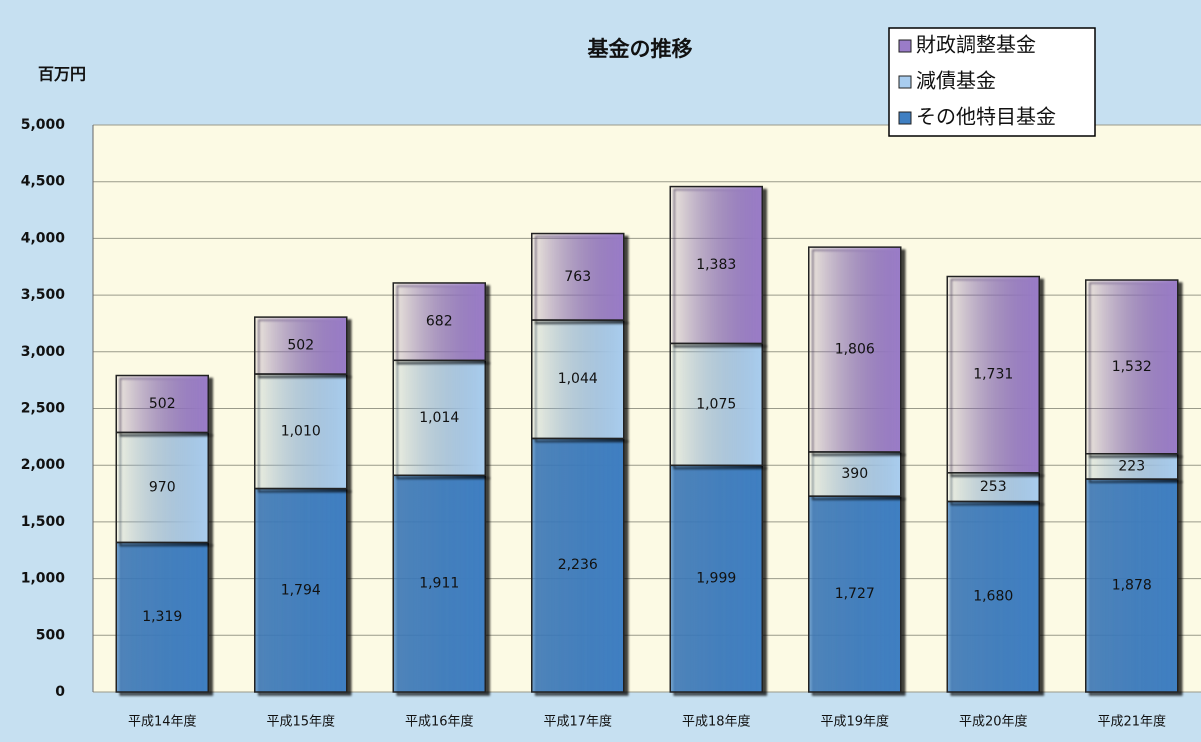 This screenshot has width=1201, height=742. I want to click on y-tick-label: 2,500, so click(43, 409).